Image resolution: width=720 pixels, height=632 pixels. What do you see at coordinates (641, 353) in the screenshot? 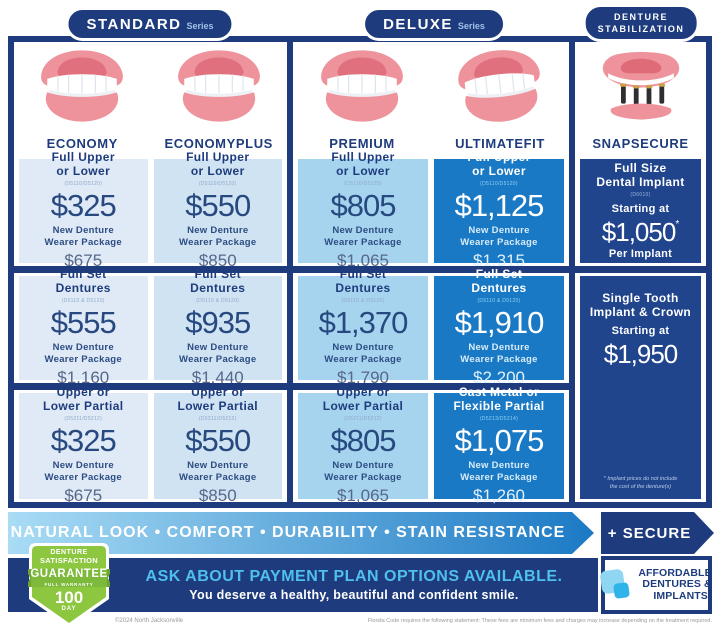
I see `price-value: $1,950` at bounding box center [641, 353].